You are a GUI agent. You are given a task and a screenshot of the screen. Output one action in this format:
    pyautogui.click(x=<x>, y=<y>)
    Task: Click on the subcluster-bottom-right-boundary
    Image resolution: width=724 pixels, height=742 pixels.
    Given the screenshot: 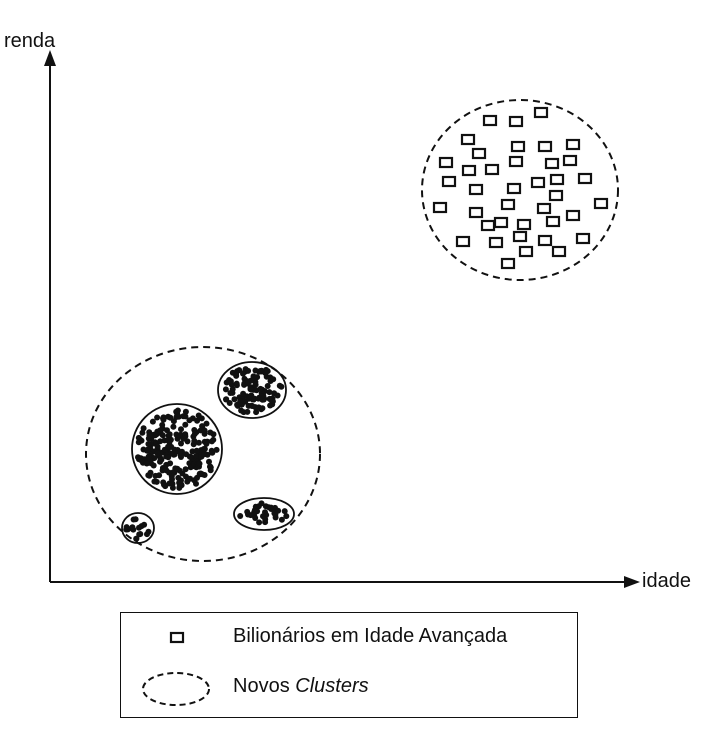 What is the action you would take?
    pyautogui.click(x=264, y=514)
    